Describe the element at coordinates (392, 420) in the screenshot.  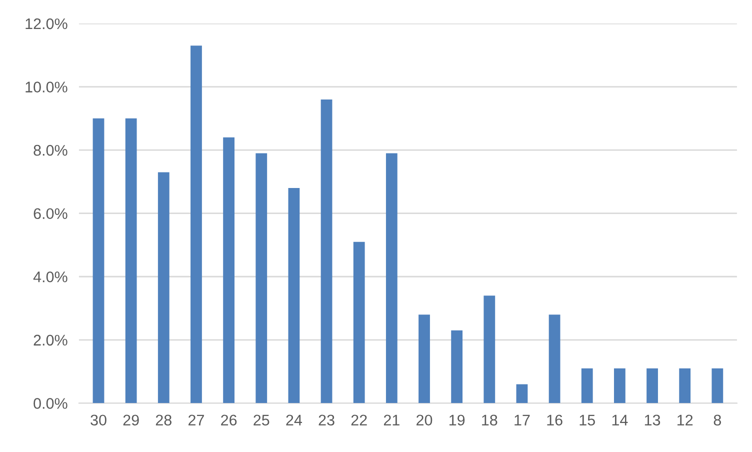
I see `x-tick-label: 21` at that location.